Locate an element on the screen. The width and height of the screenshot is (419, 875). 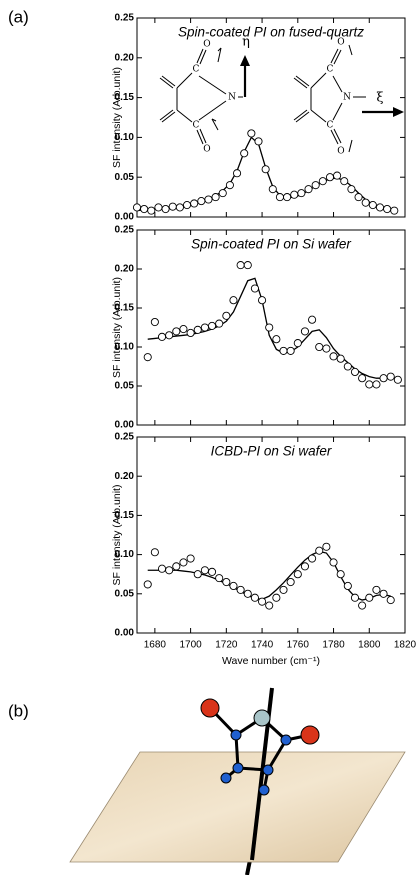
atom: C is located at coordinates (330, 126).